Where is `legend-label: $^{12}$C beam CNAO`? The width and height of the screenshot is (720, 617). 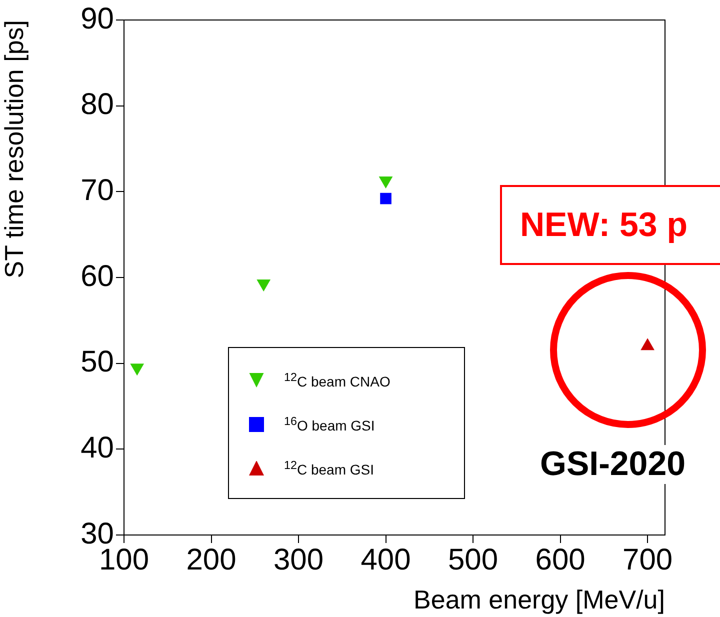 legend-label: $^{12}$C beam CNAO is located at coordinates (337, 380).